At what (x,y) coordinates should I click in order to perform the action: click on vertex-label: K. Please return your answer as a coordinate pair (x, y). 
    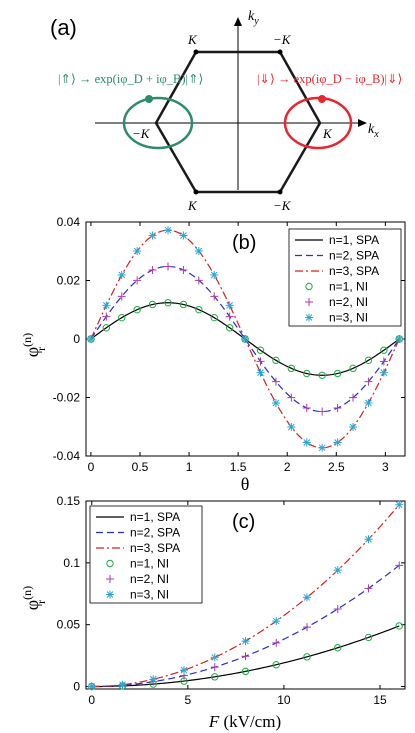
    Looking at the image, I should click on (192, 205).